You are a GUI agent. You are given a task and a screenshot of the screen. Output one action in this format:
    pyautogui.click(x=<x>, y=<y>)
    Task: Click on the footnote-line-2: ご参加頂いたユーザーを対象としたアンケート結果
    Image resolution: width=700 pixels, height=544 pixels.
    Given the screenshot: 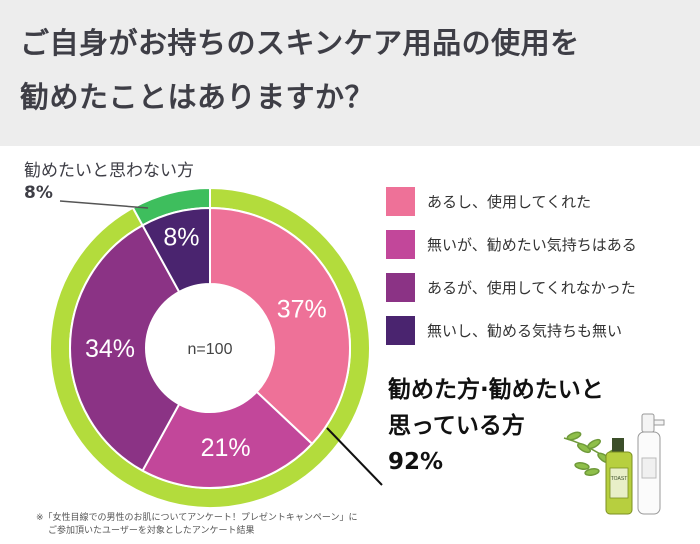 What is the action you would take?
    pyautogui.click(x=151, y=531)
    